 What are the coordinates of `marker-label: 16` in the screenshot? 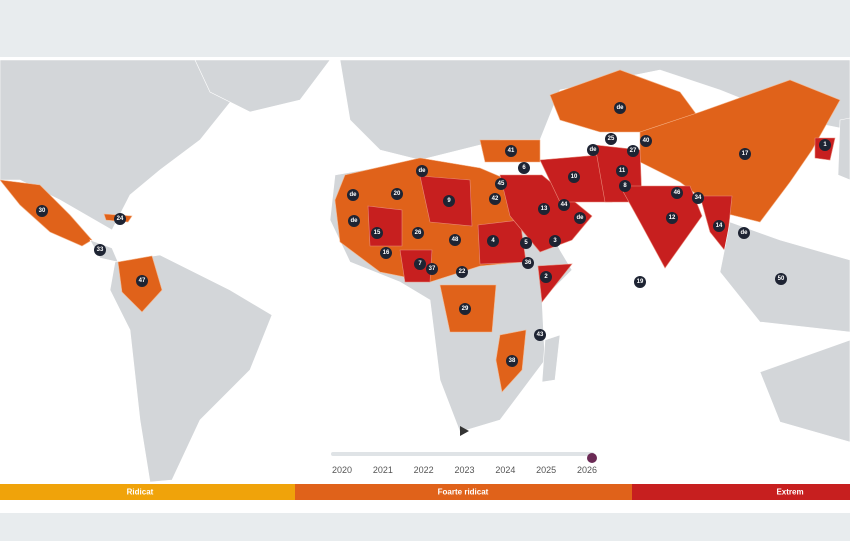 It's located at (386, 253).